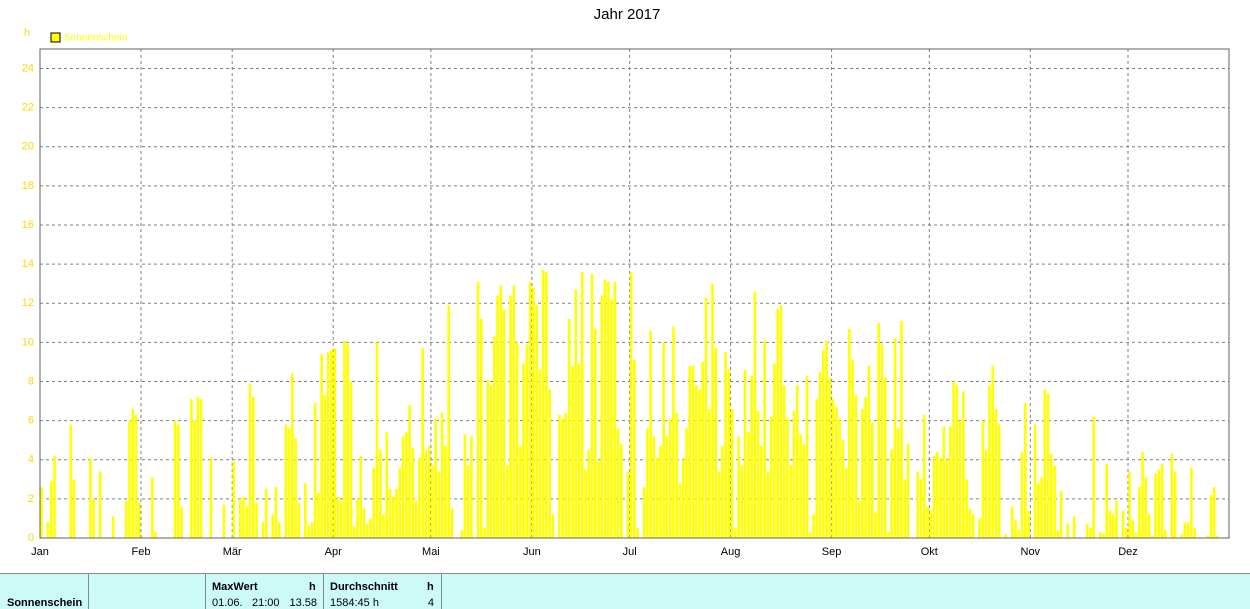 The width and height of the screenshot is (1250, 609). Describe the element at coordinates (354, 603) in the screenshot. I see `avg-total: 1584:45 h` at that location.